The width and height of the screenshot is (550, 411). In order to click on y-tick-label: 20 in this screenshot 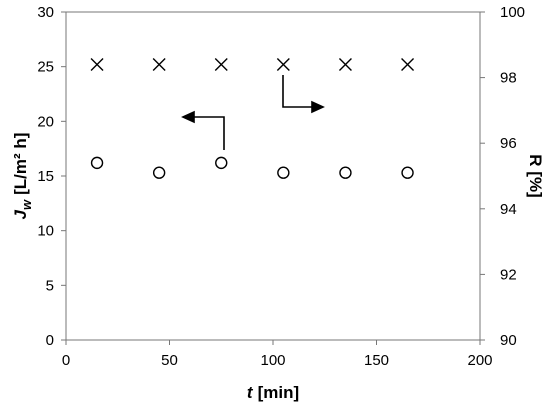, I will do `click(45, 121)`.